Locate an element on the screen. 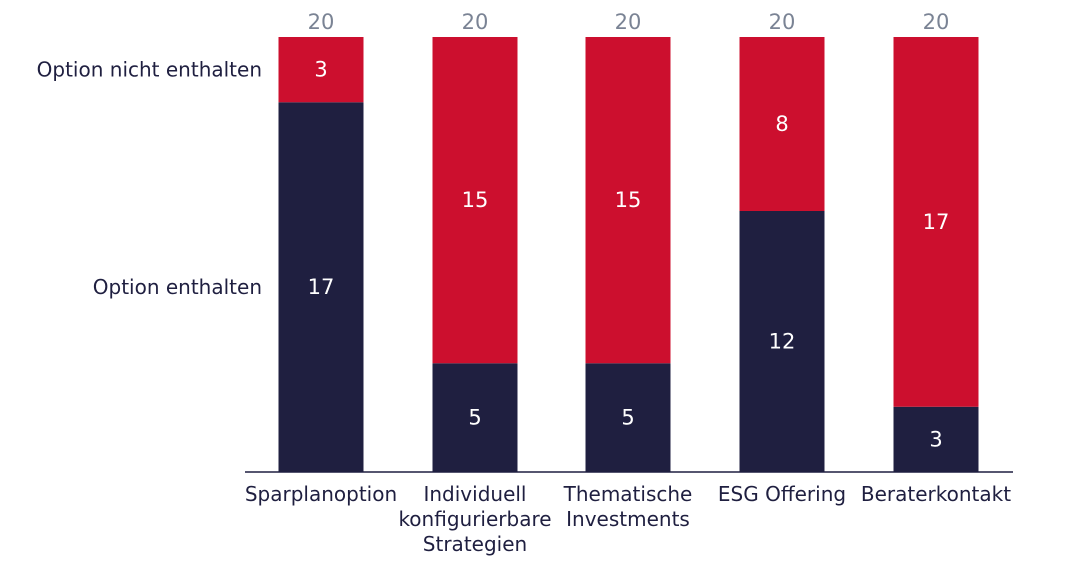 Image resolution: width=1070 pixels, height=575 pixels. bar-value-label: 12 is located at coordinates (782, 342).